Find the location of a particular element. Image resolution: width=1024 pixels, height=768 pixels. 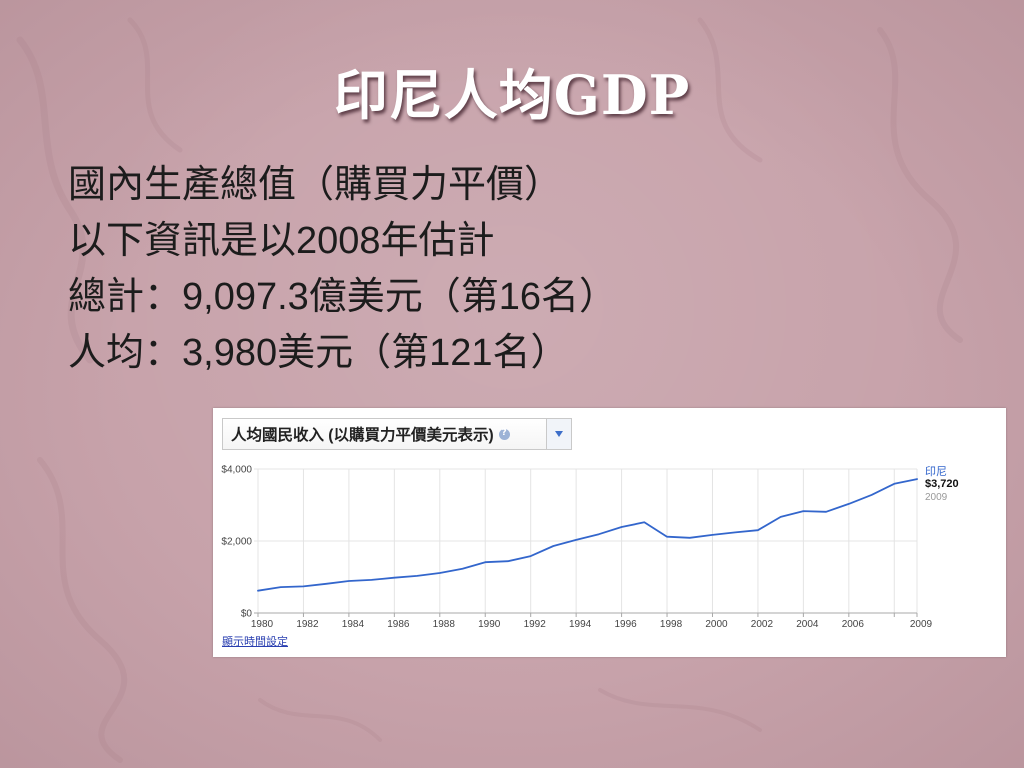

y-tick-label: $4,000 is located at coordinates (236, 470).